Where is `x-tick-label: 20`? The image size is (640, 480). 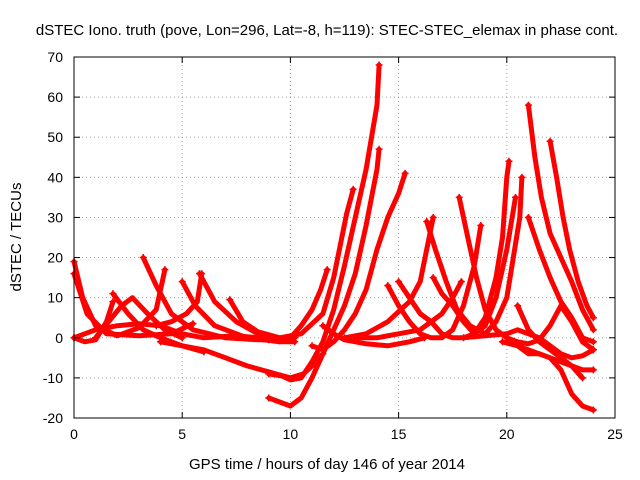
x-tick-label: 20 is located at coordinates (507, 434).